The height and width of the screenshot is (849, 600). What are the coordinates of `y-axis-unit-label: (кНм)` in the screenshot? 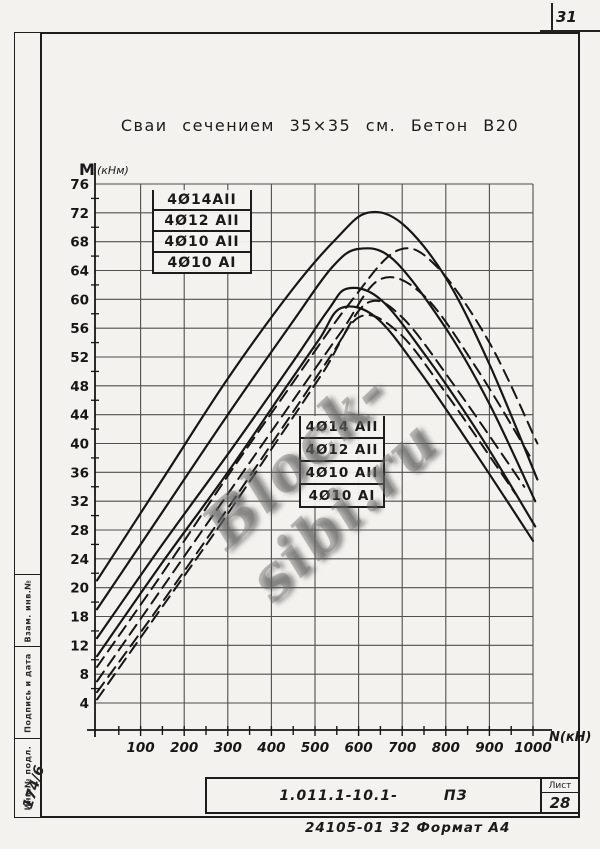 It's located at (113, 170).